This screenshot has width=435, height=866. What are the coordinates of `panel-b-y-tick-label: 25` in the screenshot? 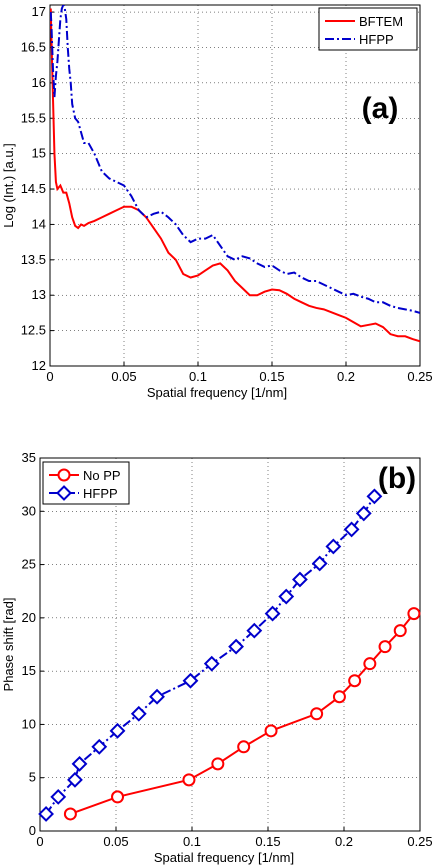 It's located at (29, 564).